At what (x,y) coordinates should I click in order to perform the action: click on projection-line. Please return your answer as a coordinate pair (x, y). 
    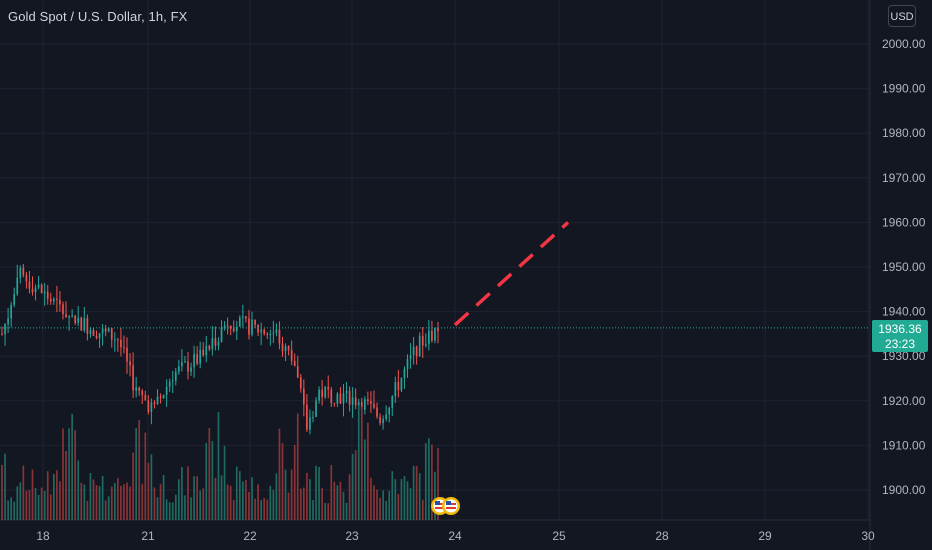
    Looking at the image, I should click on (511, 274).